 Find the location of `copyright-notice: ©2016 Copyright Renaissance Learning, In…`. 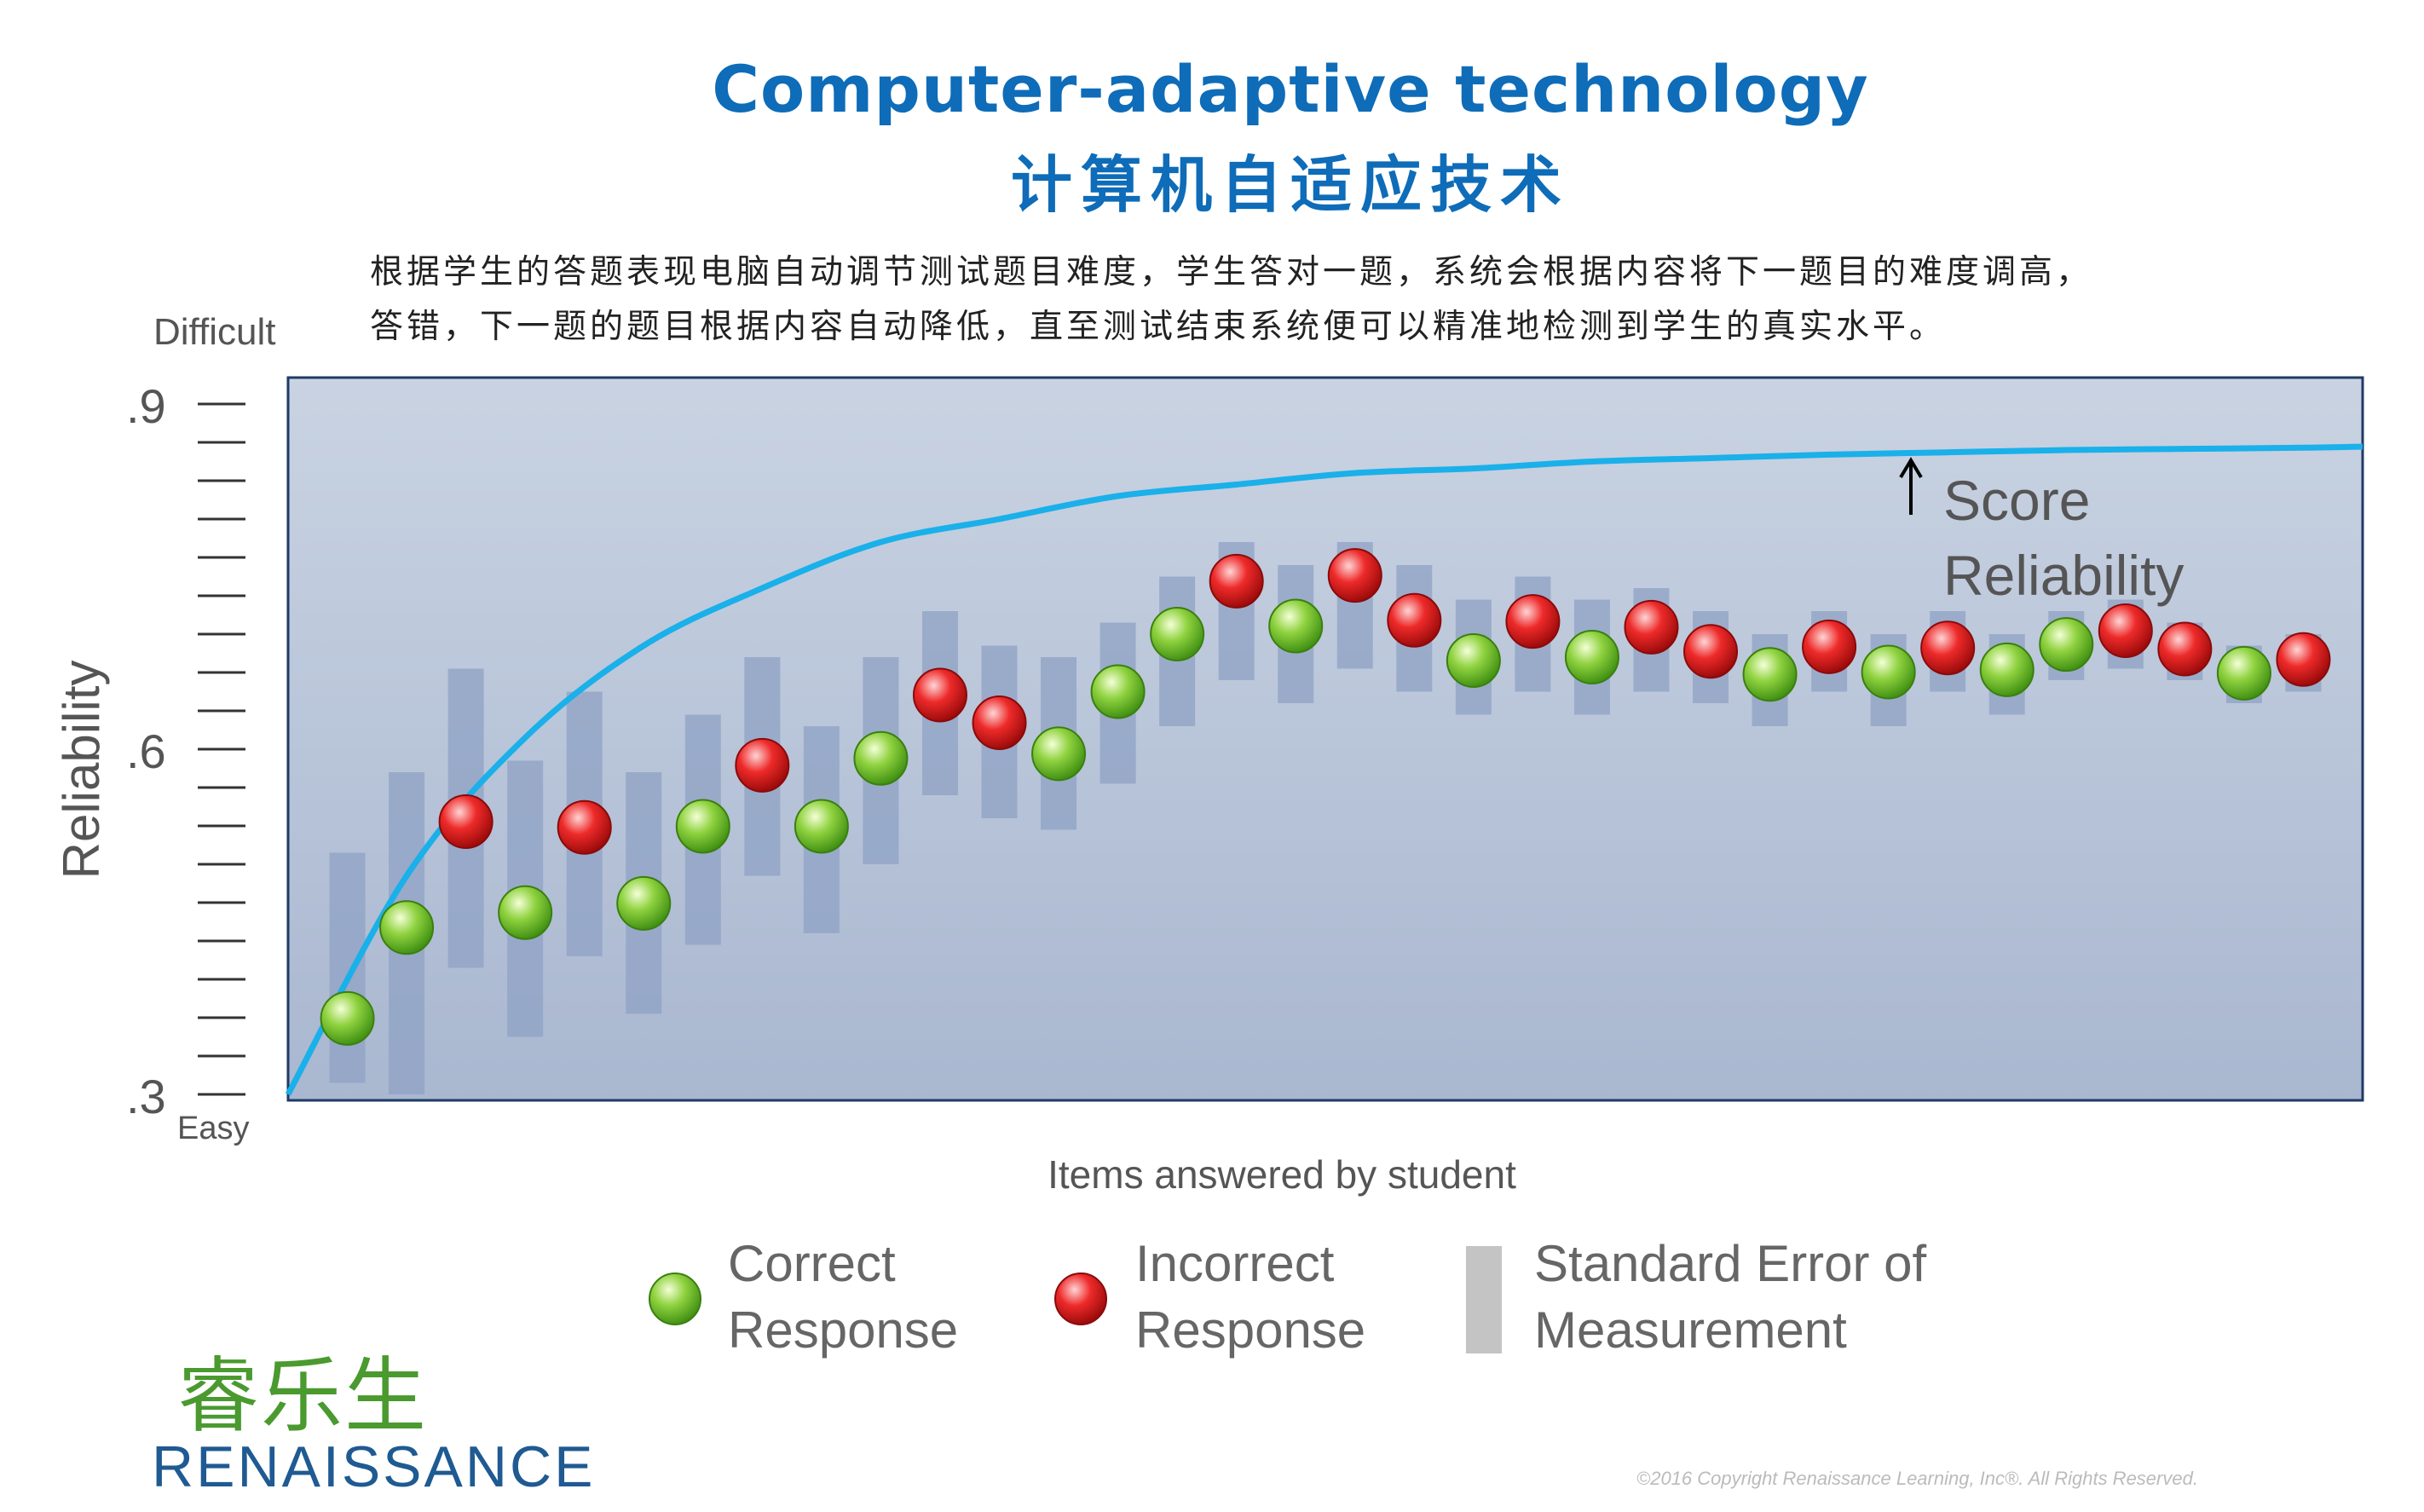

copyright-notice: ©2016 Copyright Renaissance Learning, In… is located at coordinates (1917, 1478).